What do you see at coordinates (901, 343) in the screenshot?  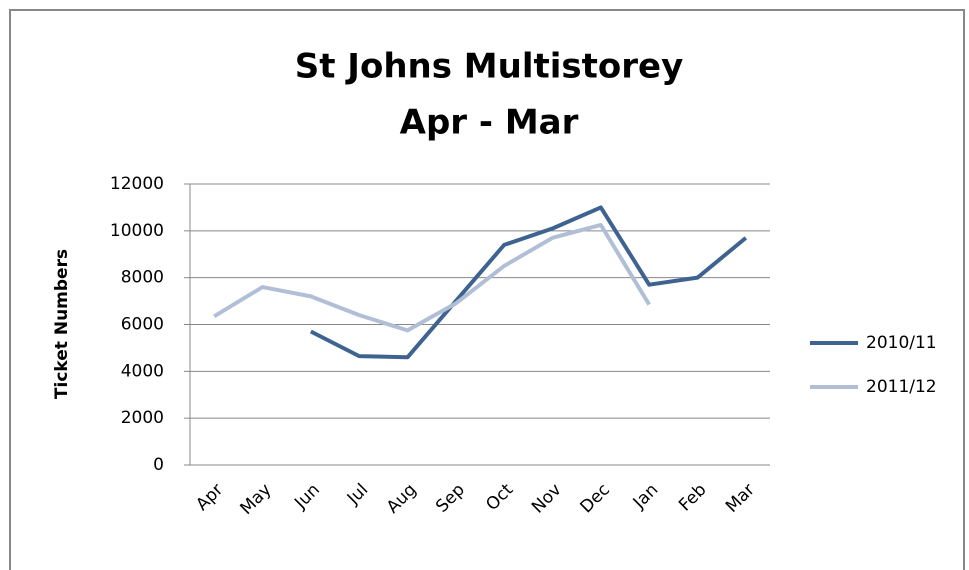 I see `legend-label: 2010/11` at bounding box center [901, 343].